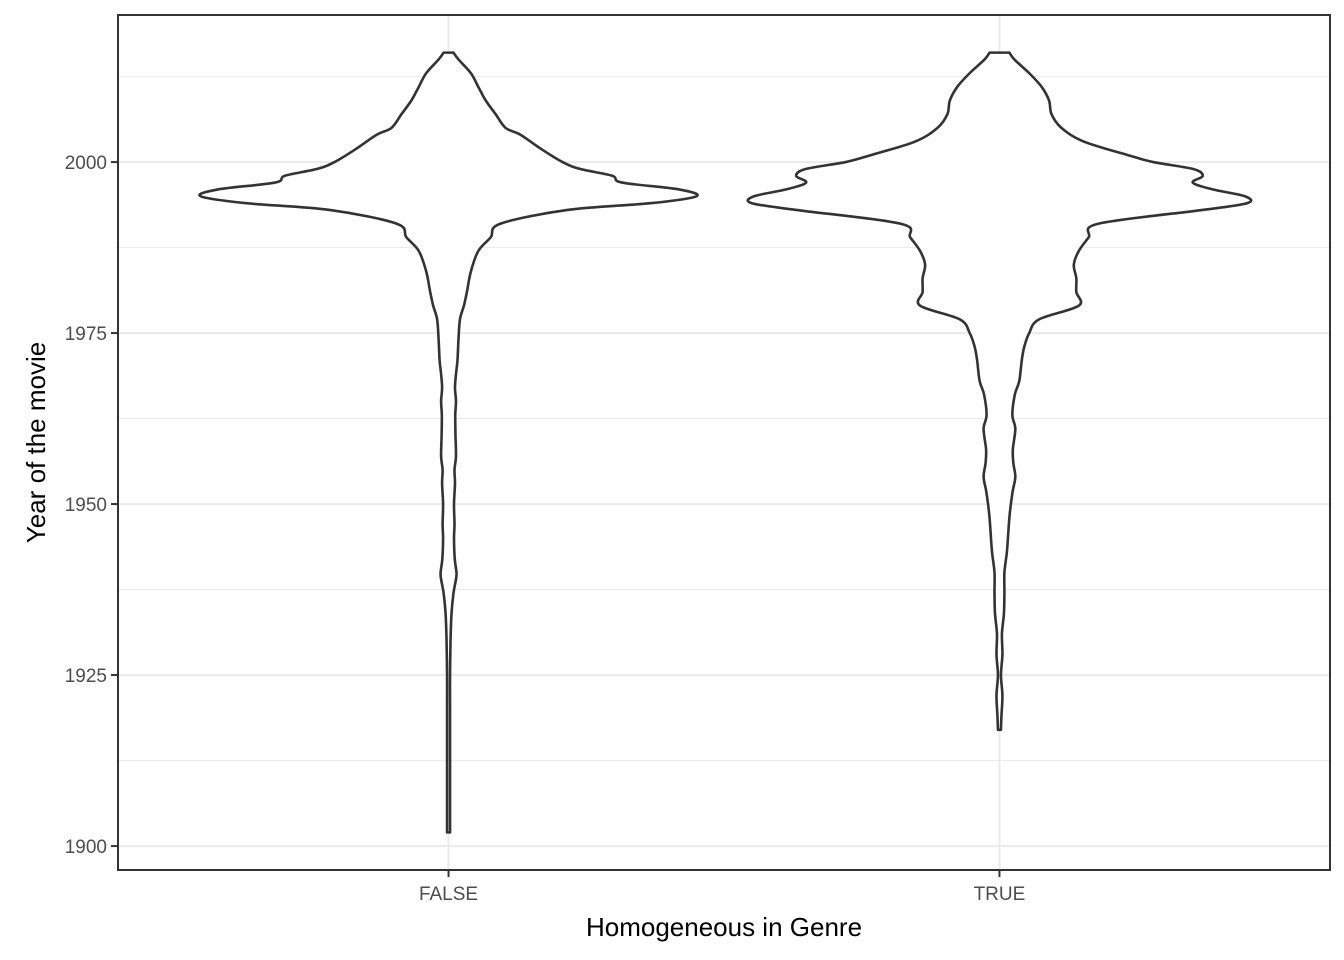 This screenshot has height=960, width=1344. Describe the element at coordinates (722, 887) in the screenshot. I see `x-axis: FALSE TRUE` at that location.